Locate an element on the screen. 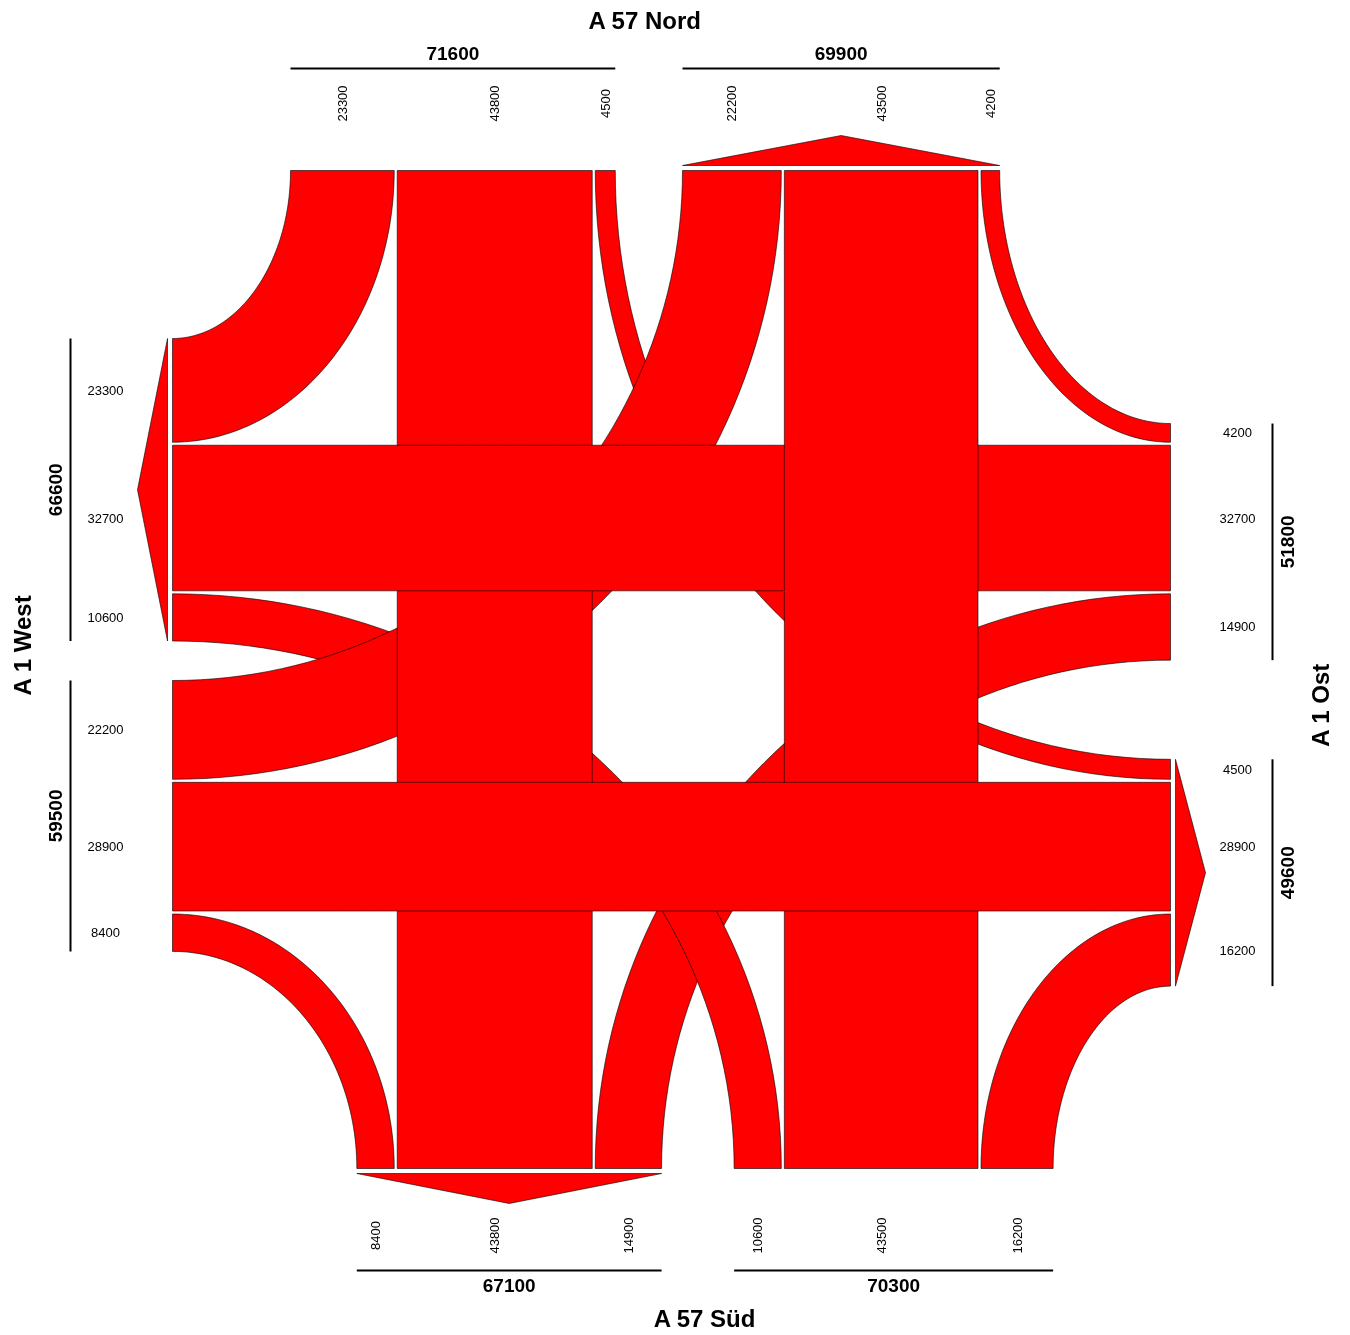 This screenshot has width=1350, height=1335. category-label: A 57 Nord is located at coordinates (644, 20).